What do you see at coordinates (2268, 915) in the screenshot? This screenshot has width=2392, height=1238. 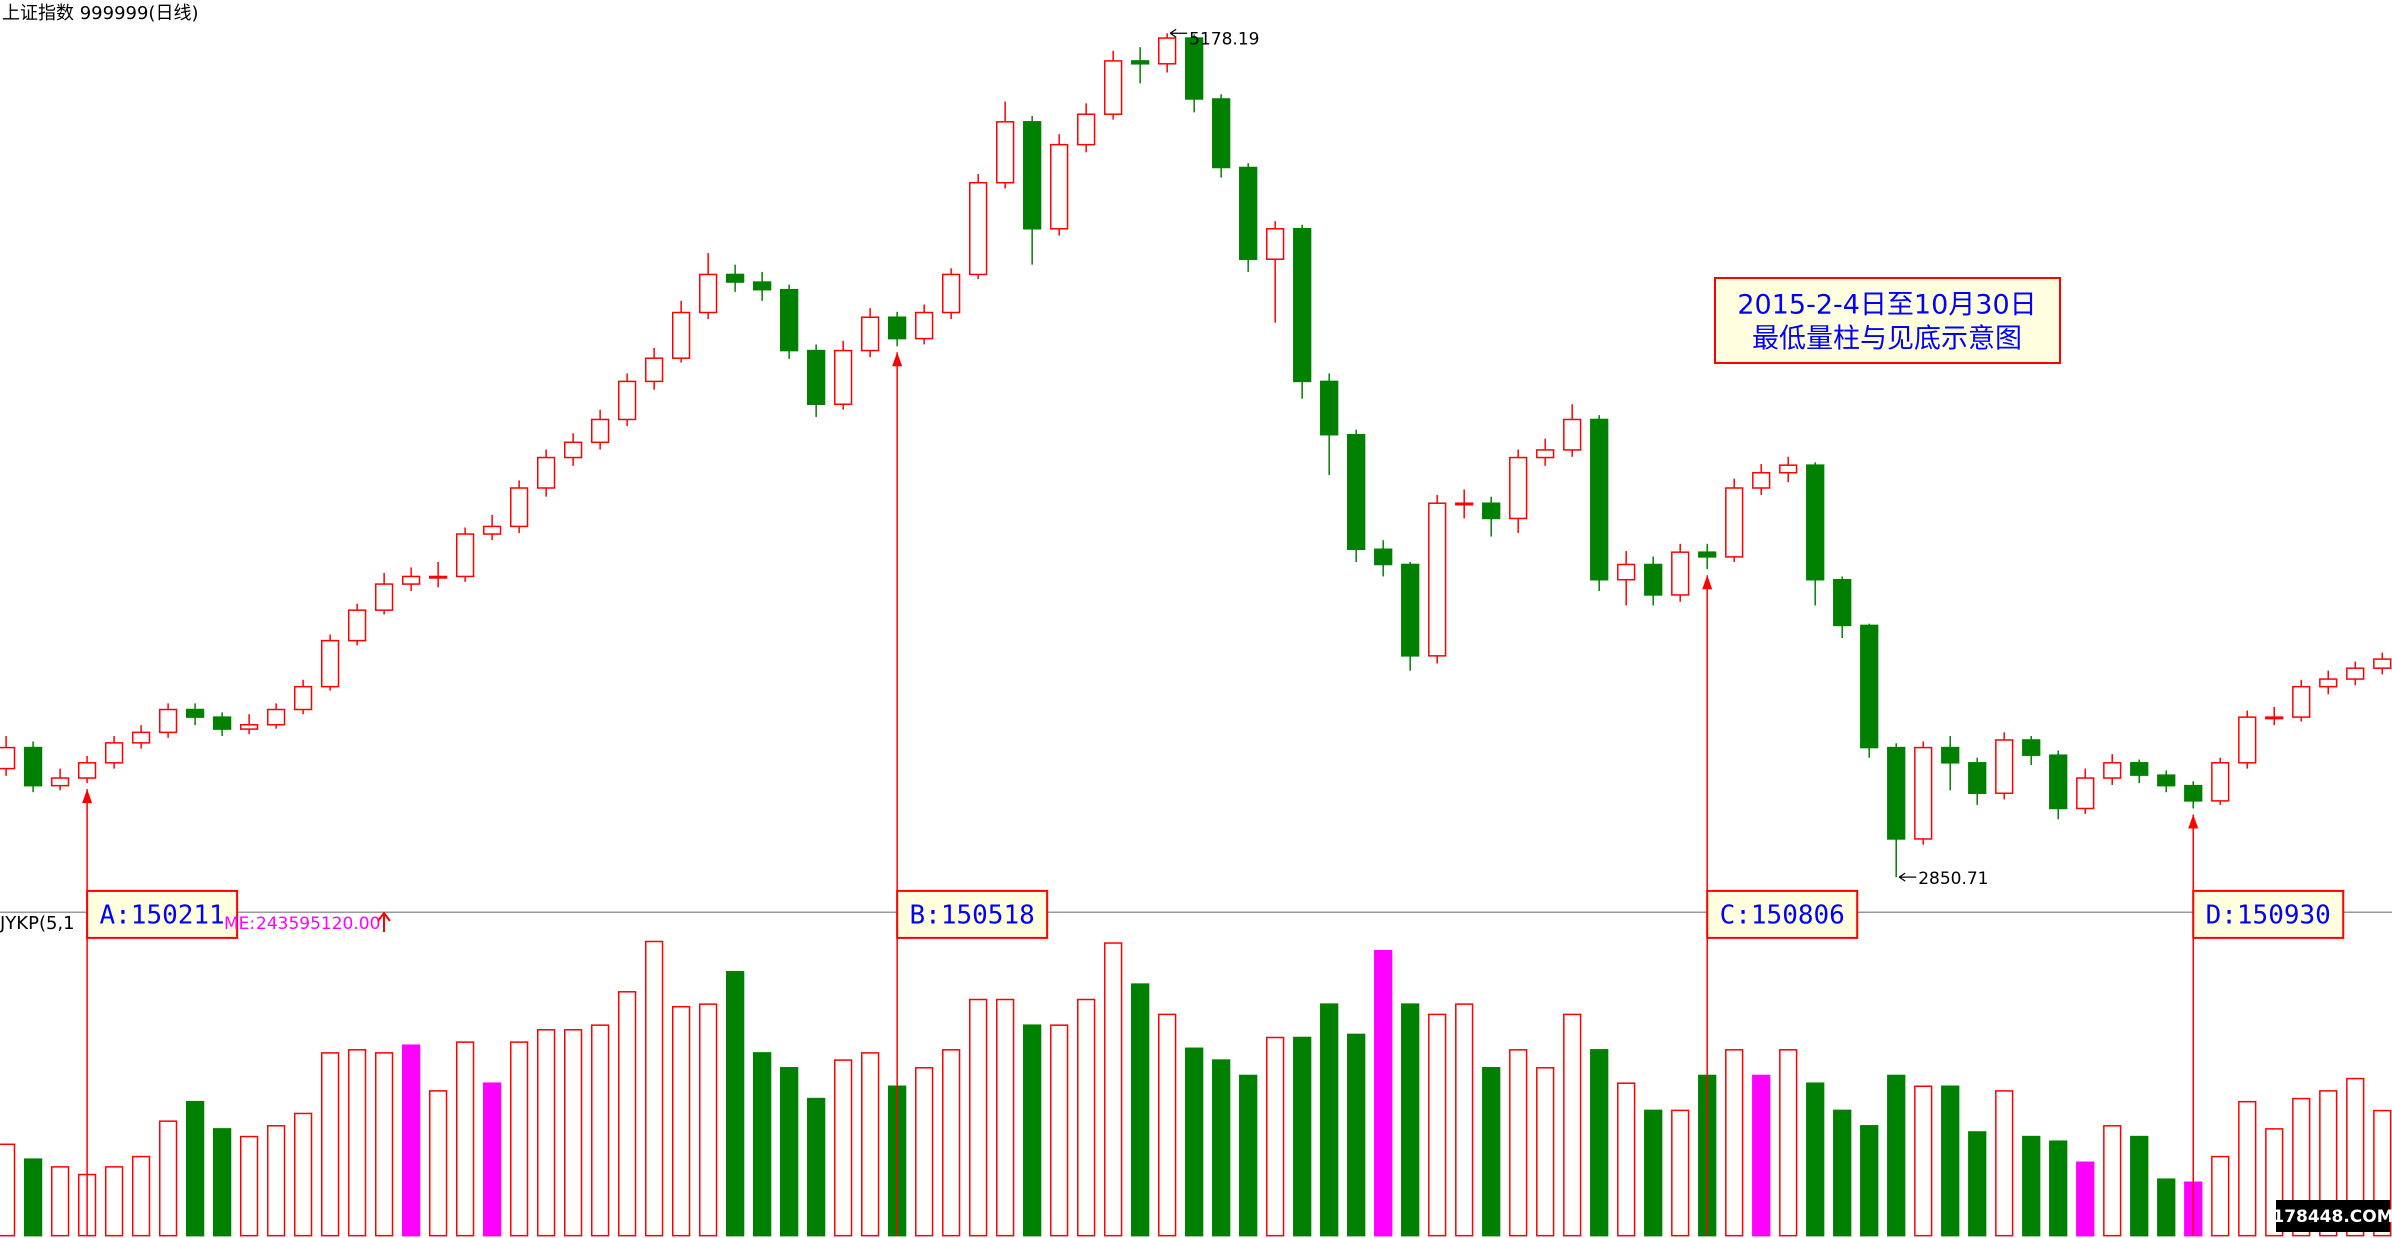 I see `annotation-label: D:150930` at bounding box center [2268, 915].